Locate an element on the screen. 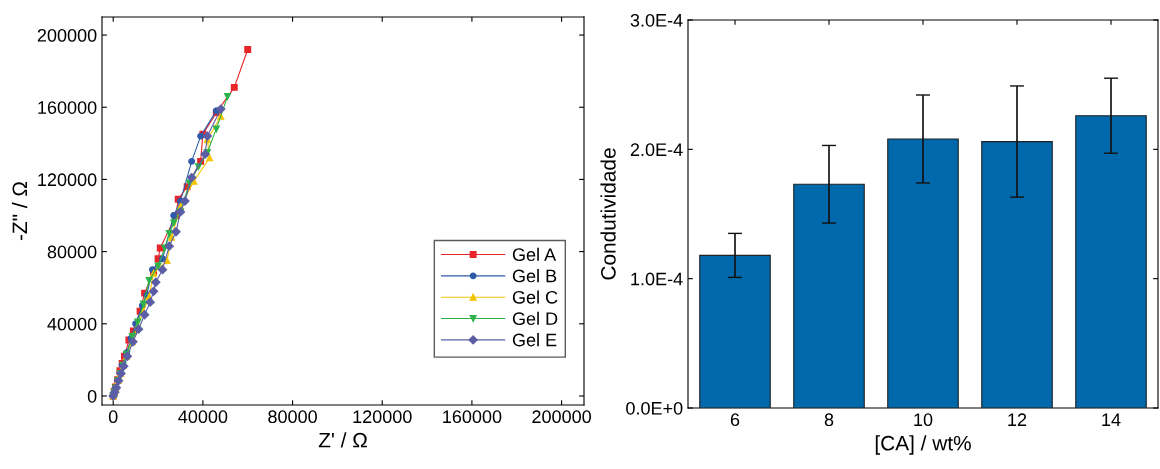 This screenshot has height=469, width=1160. y-tick-label: 1.0E-4 is located at coordinates (657, 279).